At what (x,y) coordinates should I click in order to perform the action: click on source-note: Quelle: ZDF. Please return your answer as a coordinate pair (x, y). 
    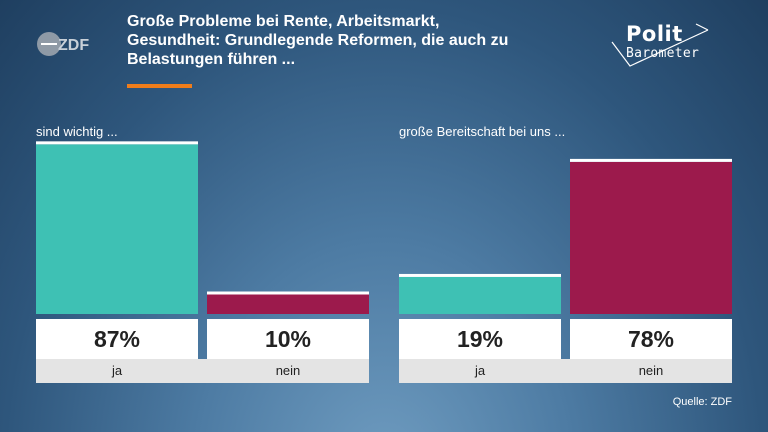
    Looking at the image, I should click on (702, 402).